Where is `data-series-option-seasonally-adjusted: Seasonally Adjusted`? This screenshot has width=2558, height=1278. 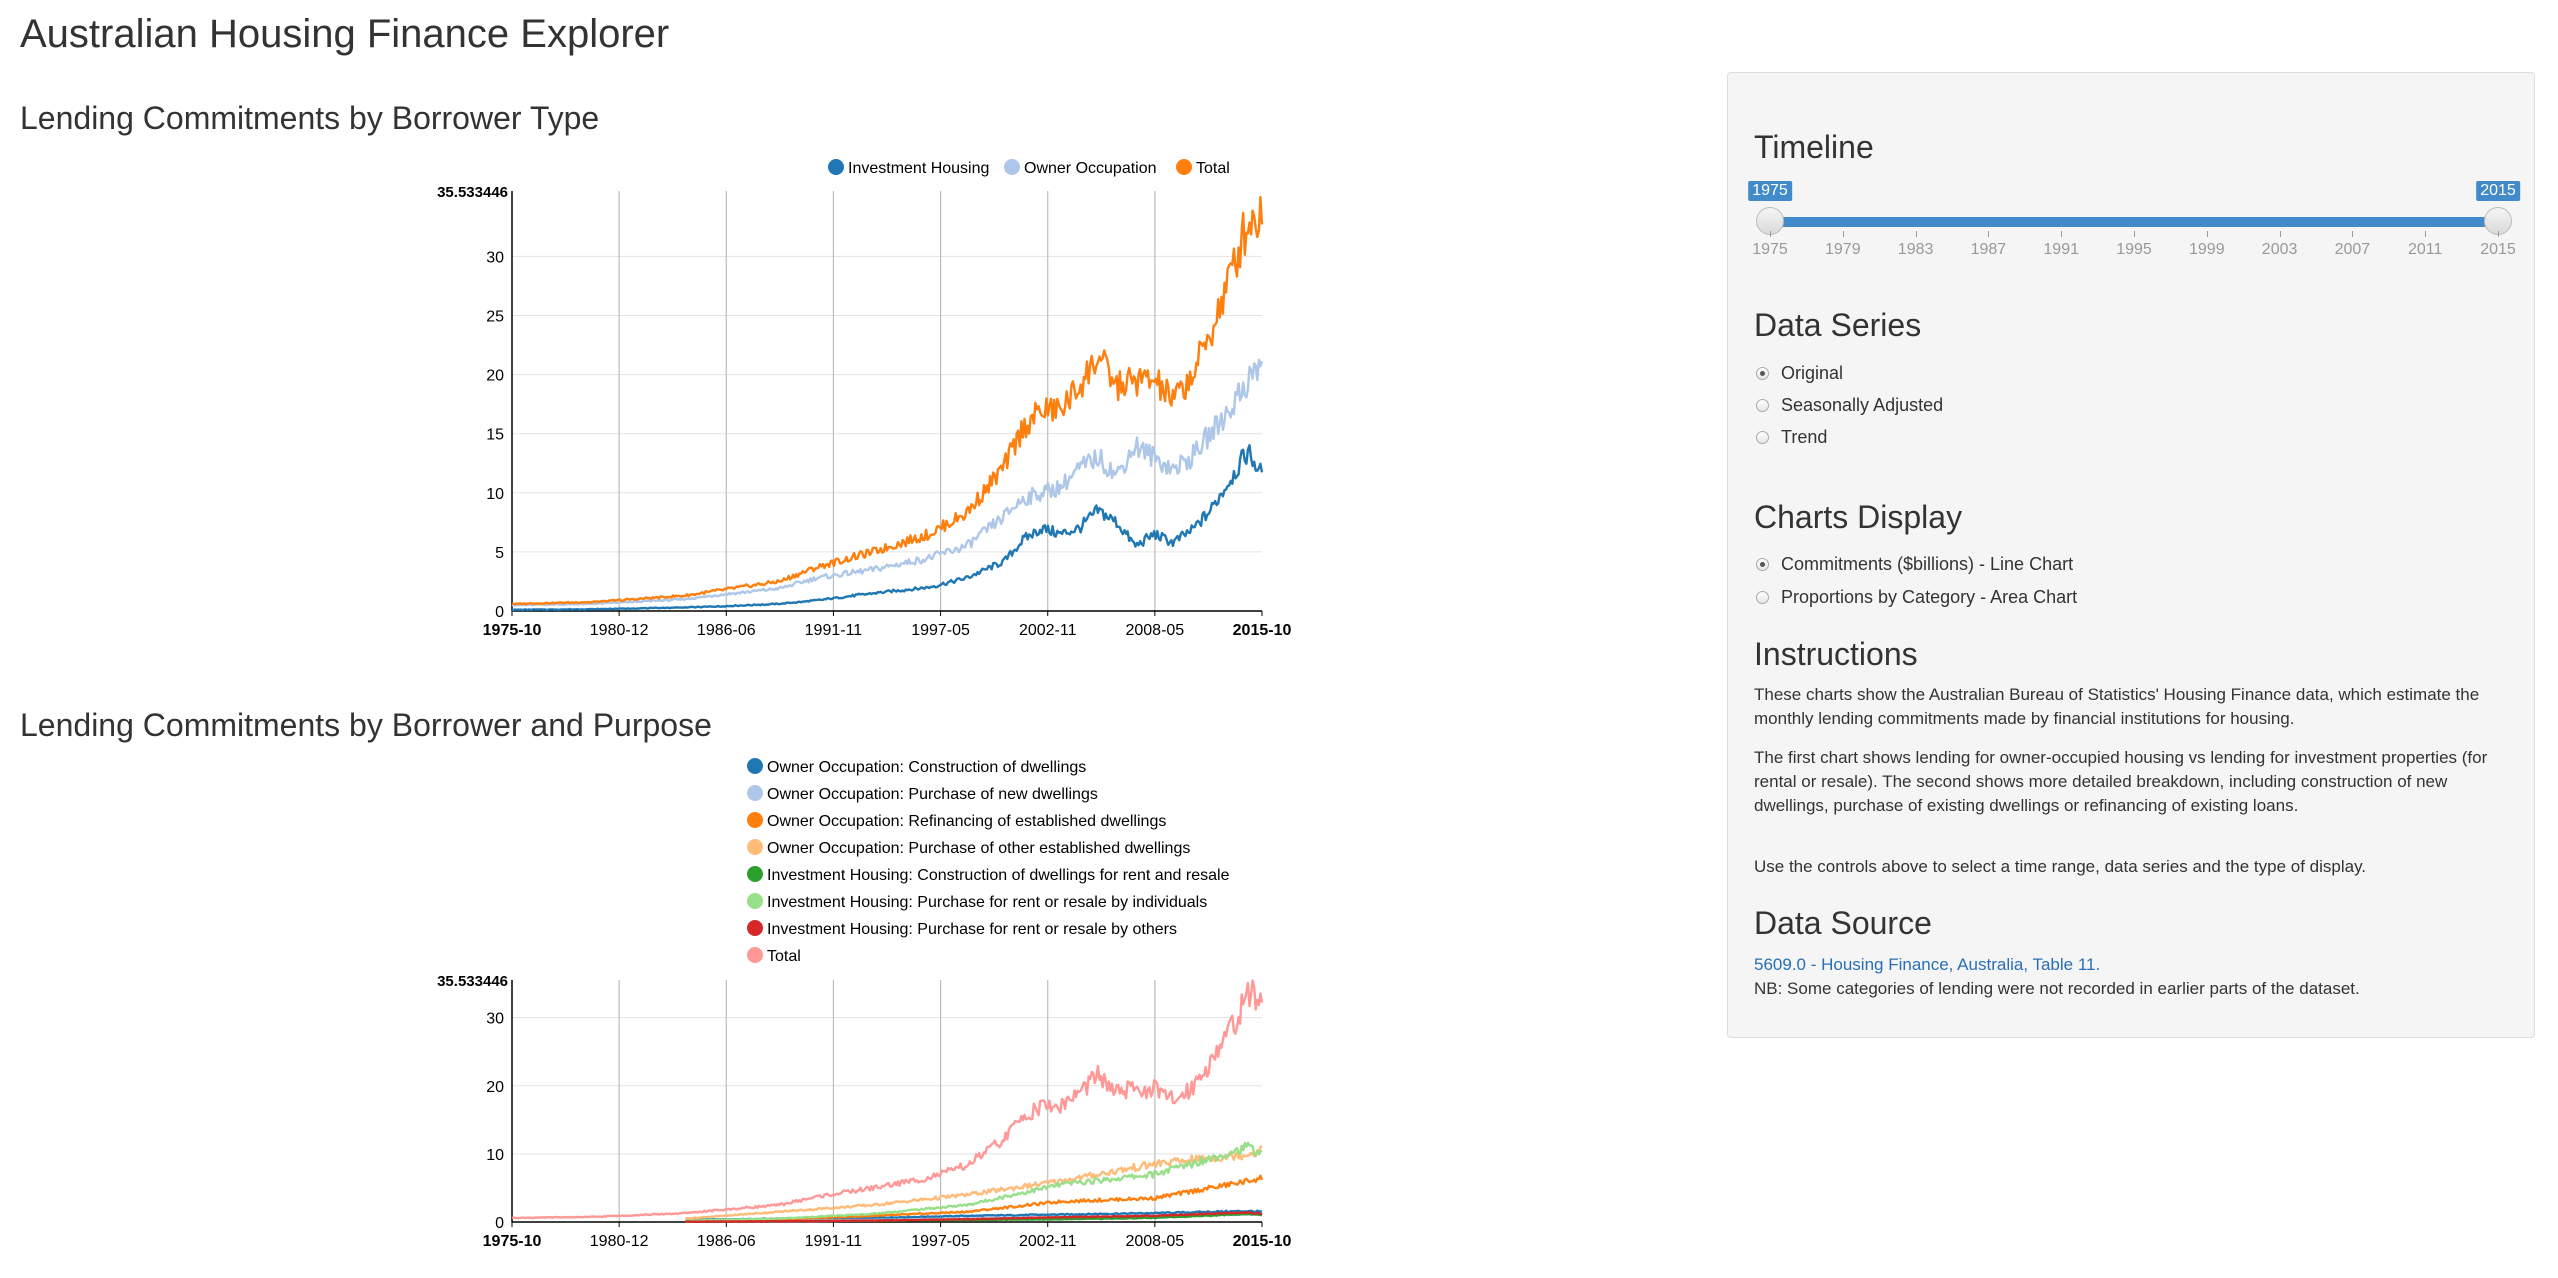
data-series-option-seasonally-adjusted: Seasonally Adjusted is located at coordinates (1849, 405).